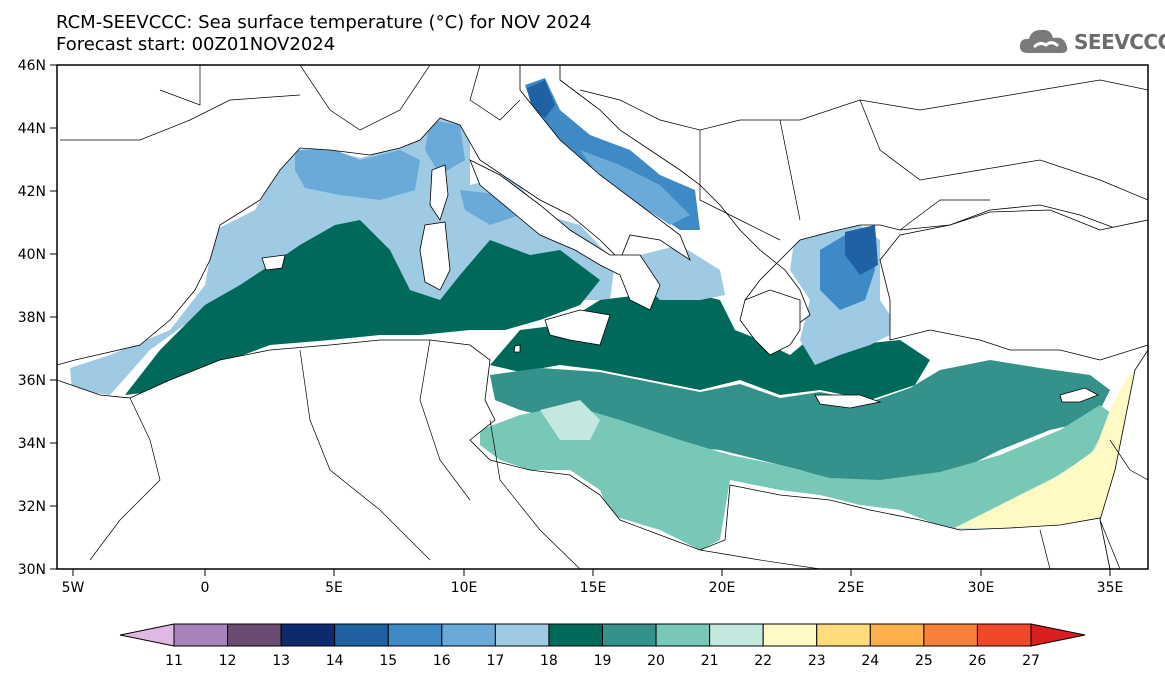 Image resolution: width=1165 pixels, height=682 pixels. What do you see at coordinates (174, 661) in the screenshot?
I see `colorbar-label: 11` at bounding box center [174, 661].